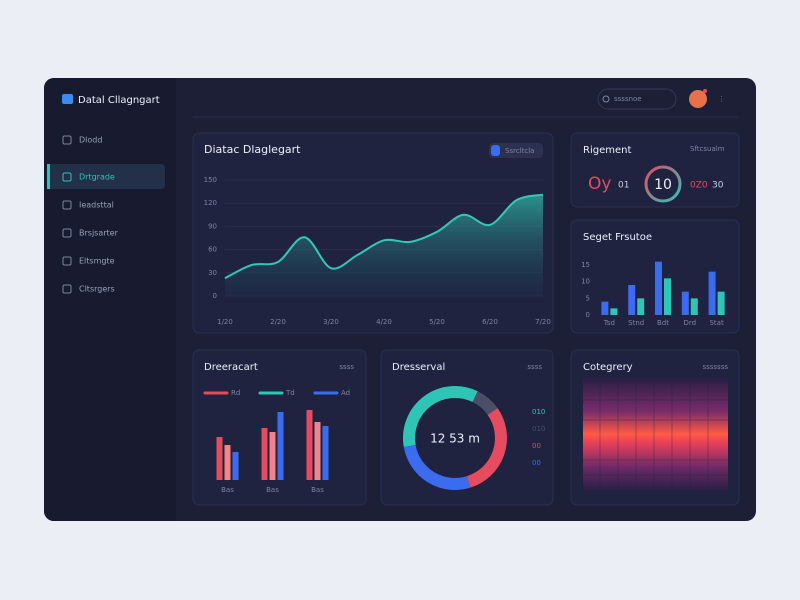  I want to click on legend-label: Td, so click(290, 393).